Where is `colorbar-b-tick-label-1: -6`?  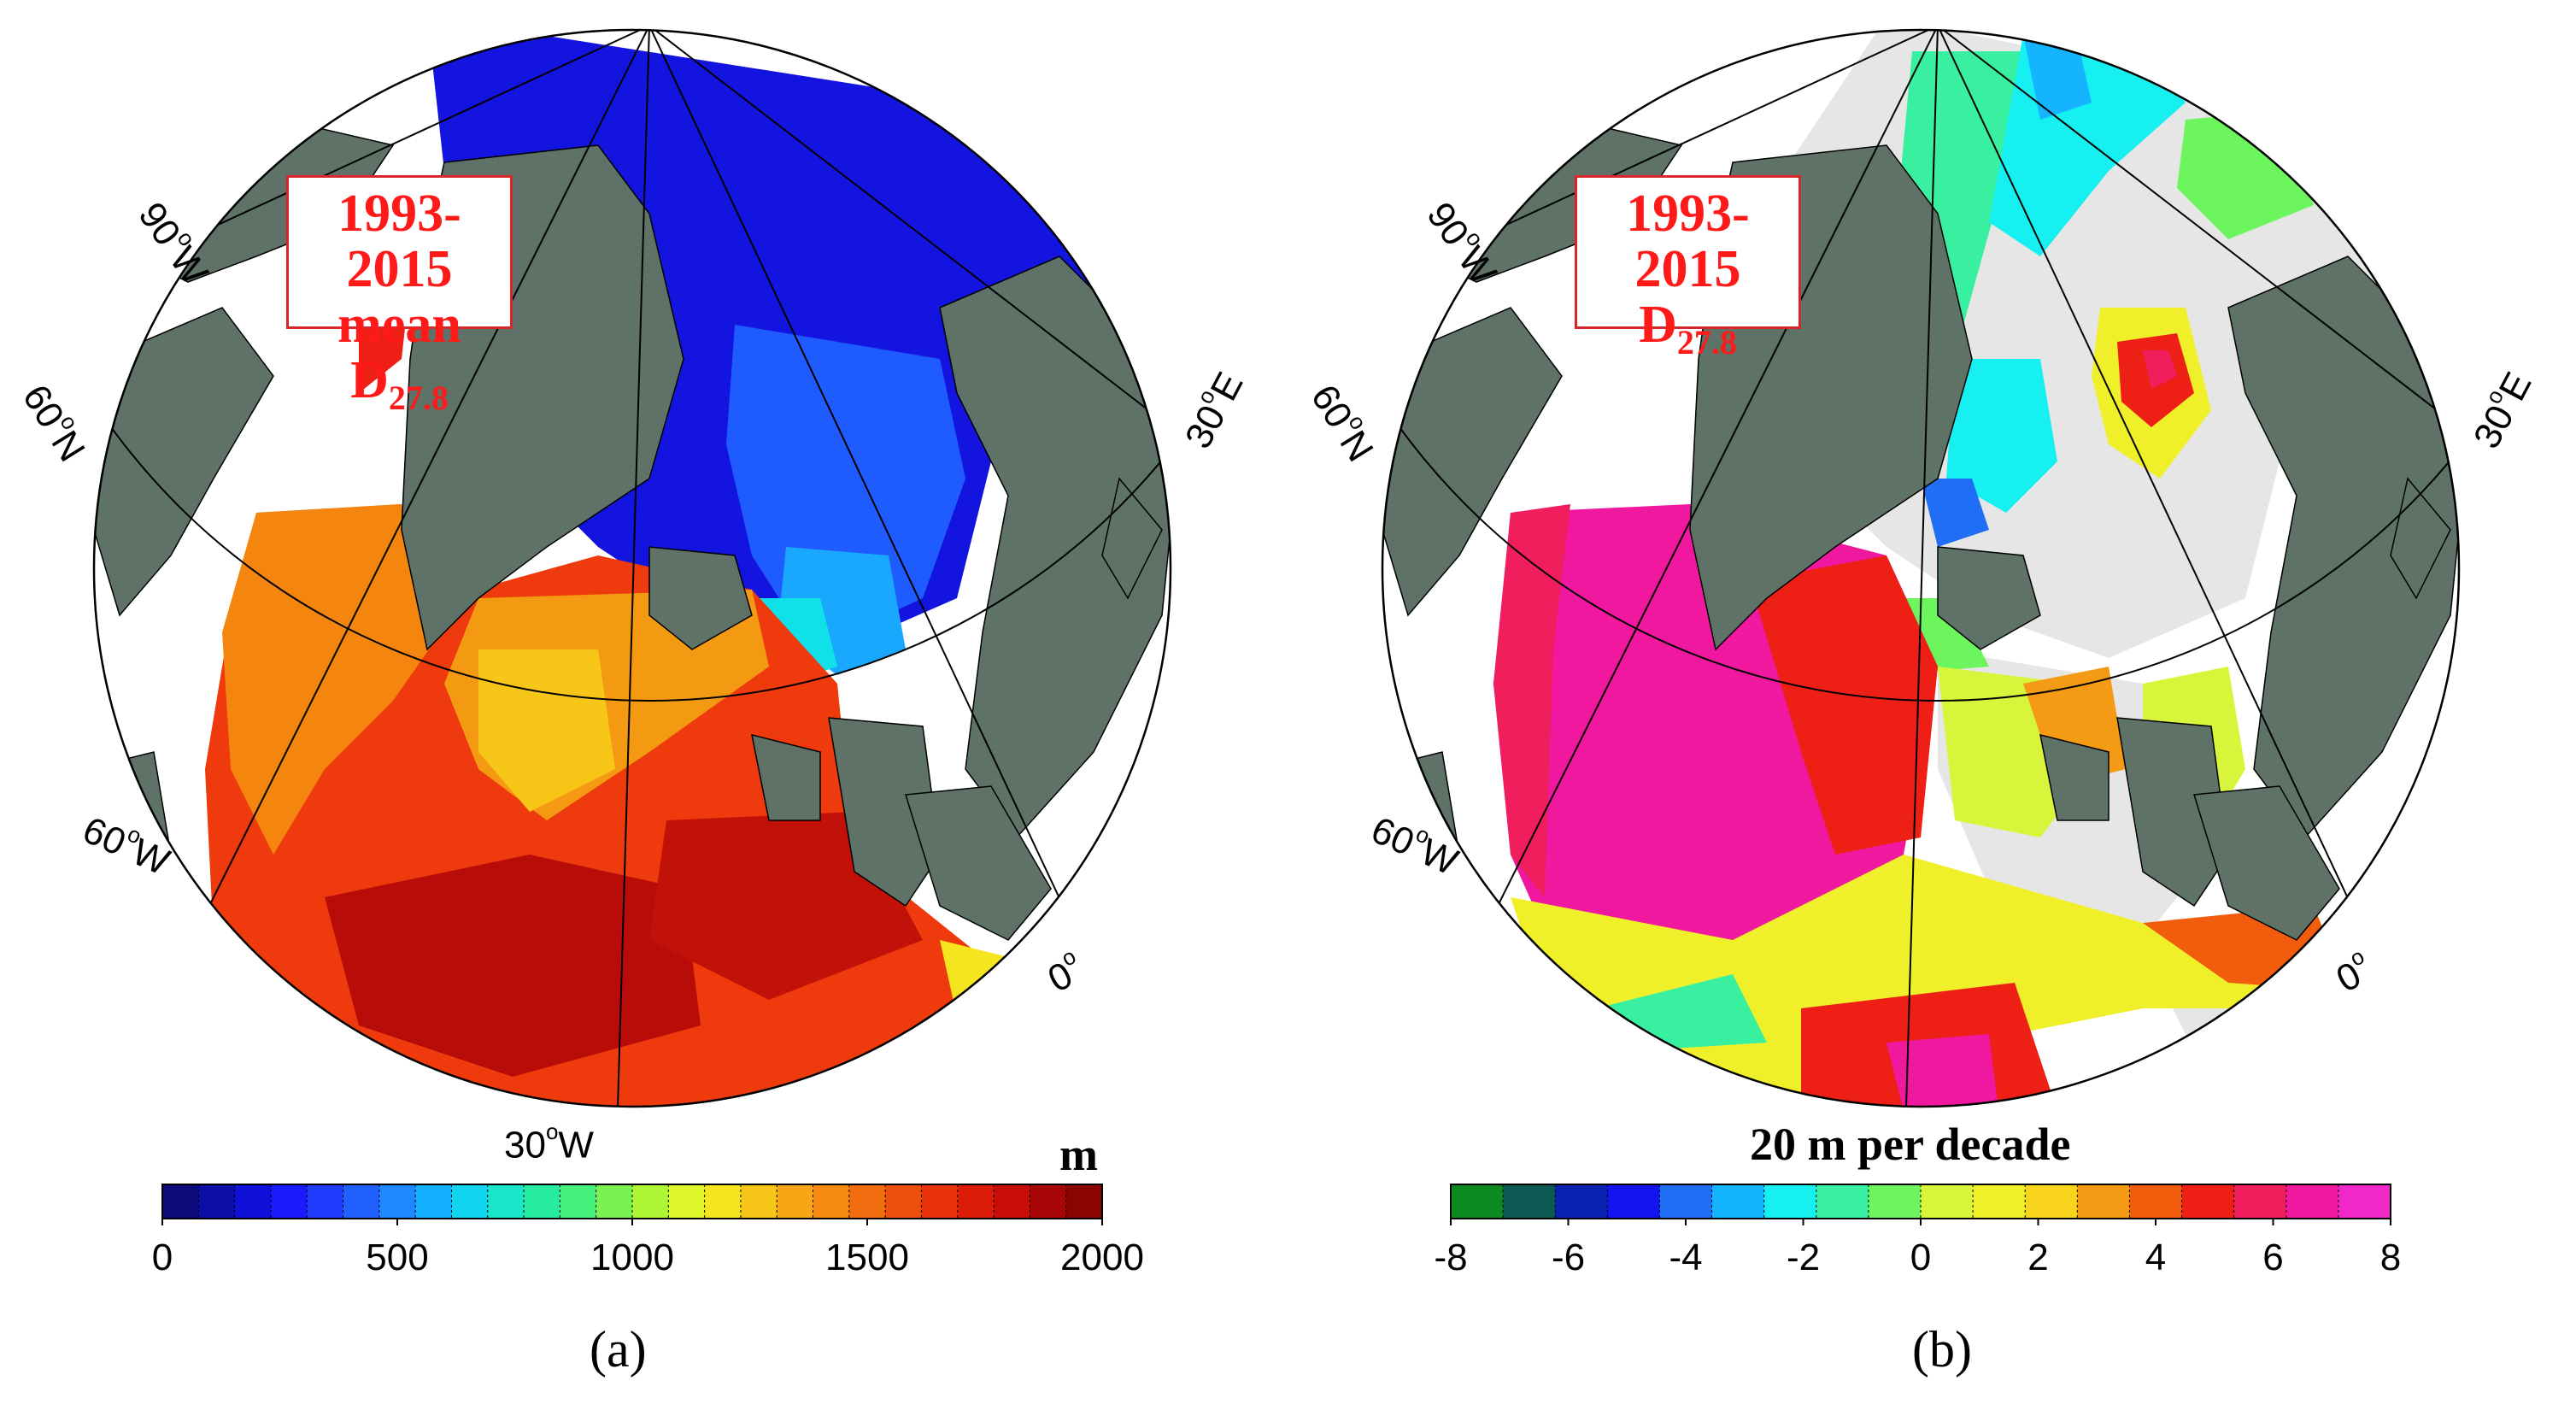 colorbar-b-tick-label-1: -6 is located at coordinates (1568, 1257).